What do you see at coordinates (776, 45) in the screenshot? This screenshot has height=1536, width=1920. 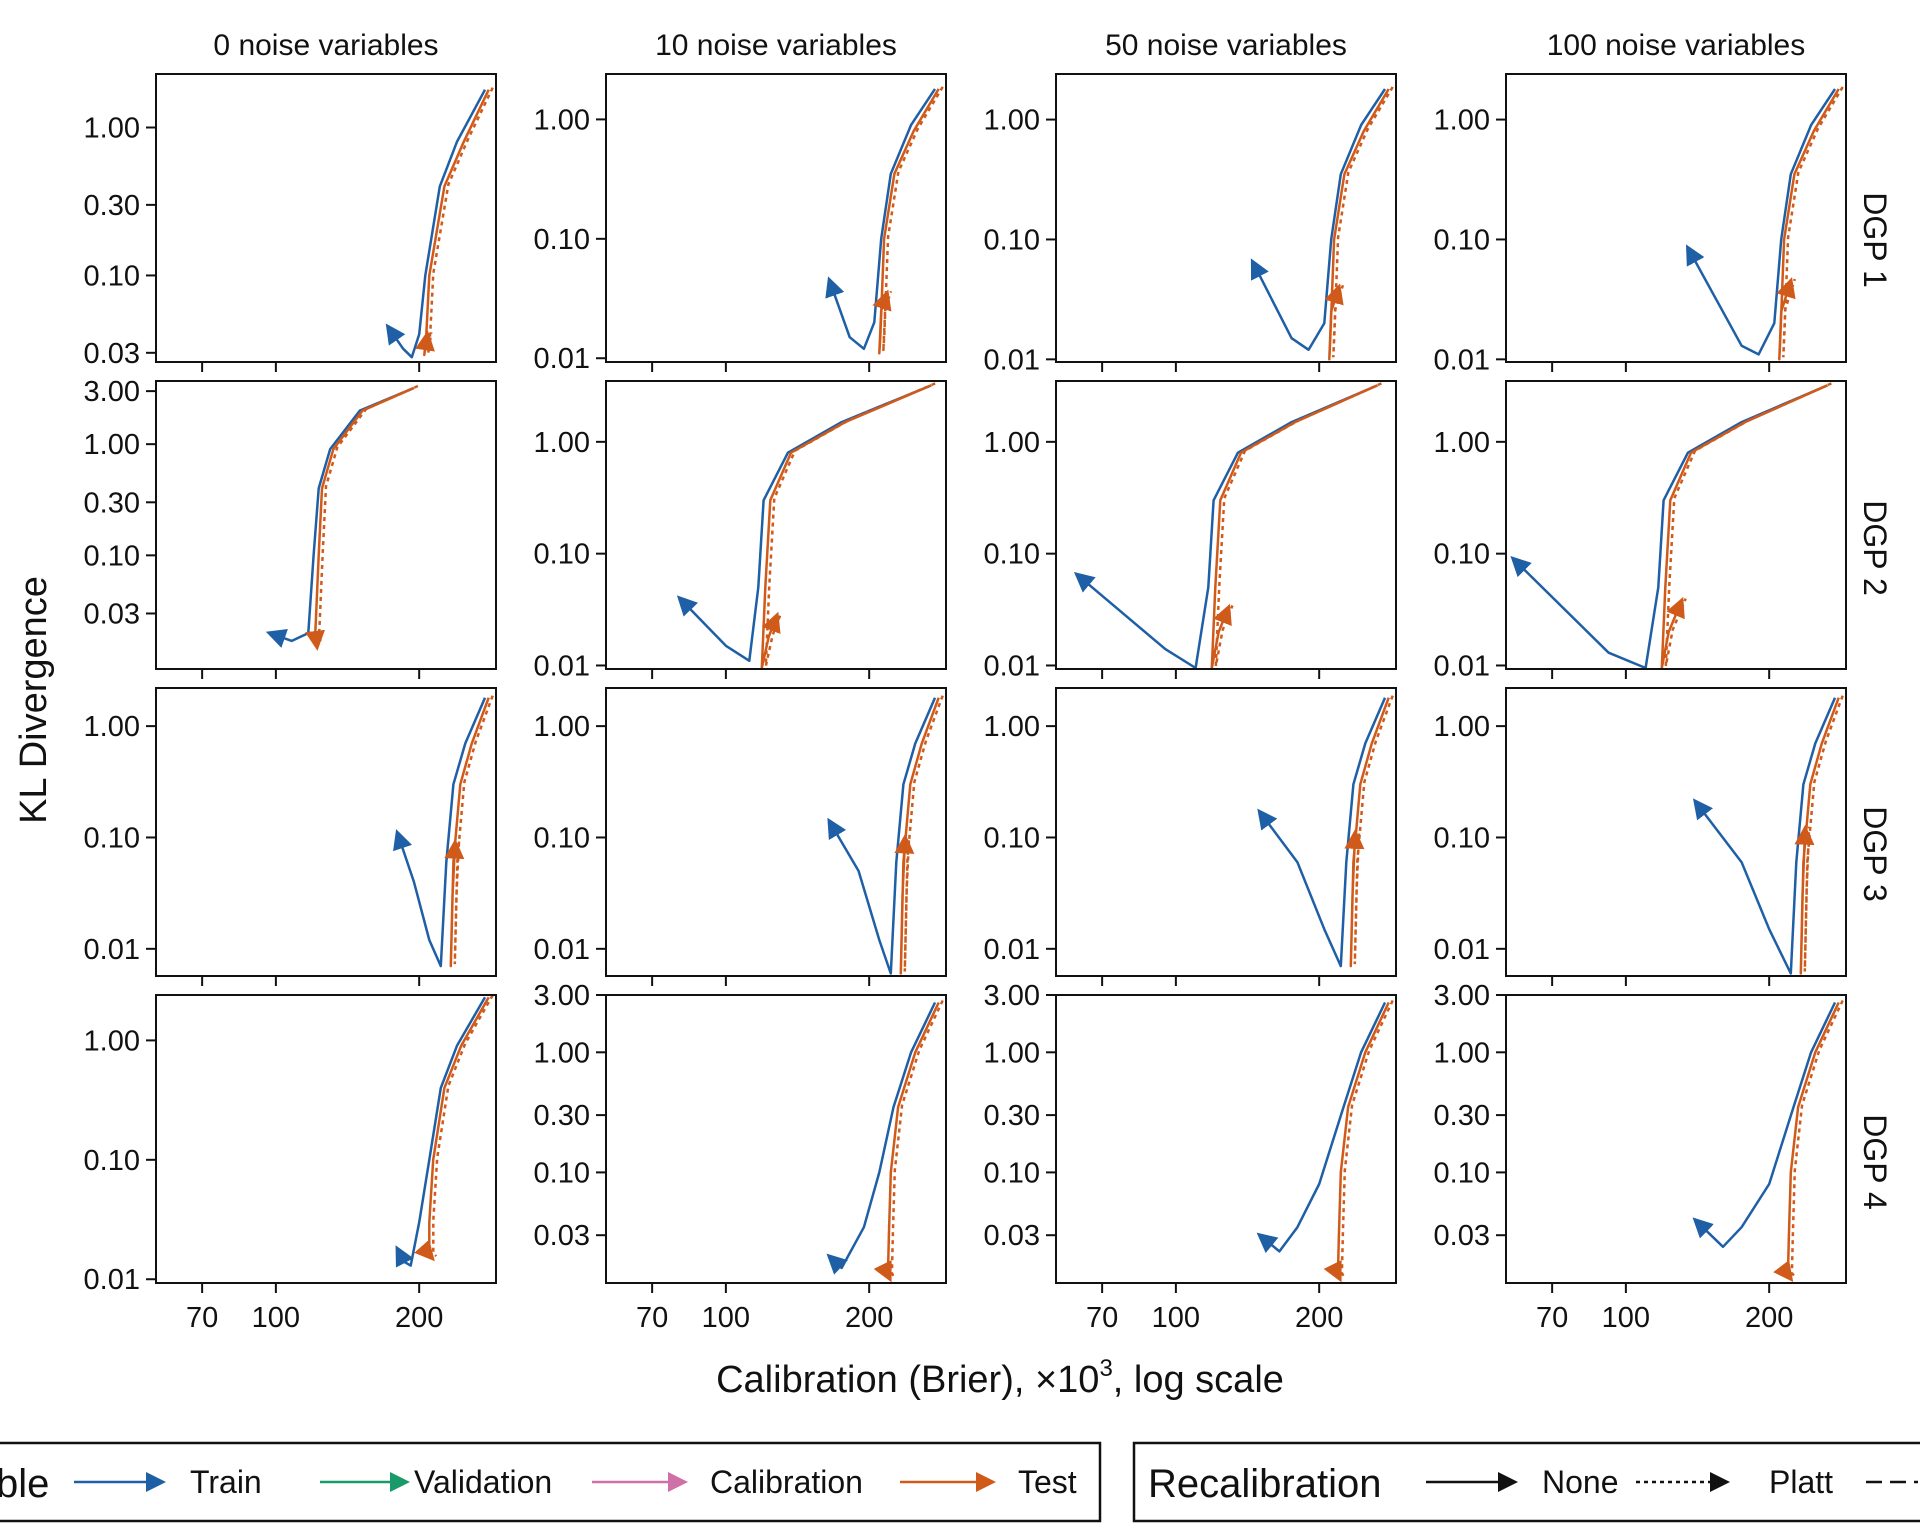 I see `column-title: 10 noise variables` at bounding box center [776, 45].